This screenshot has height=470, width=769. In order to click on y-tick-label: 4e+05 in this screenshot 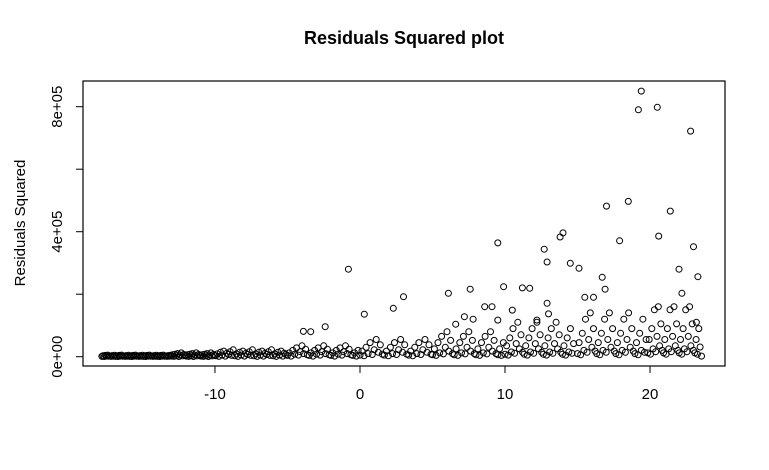, I will do `click(57, 232)`.